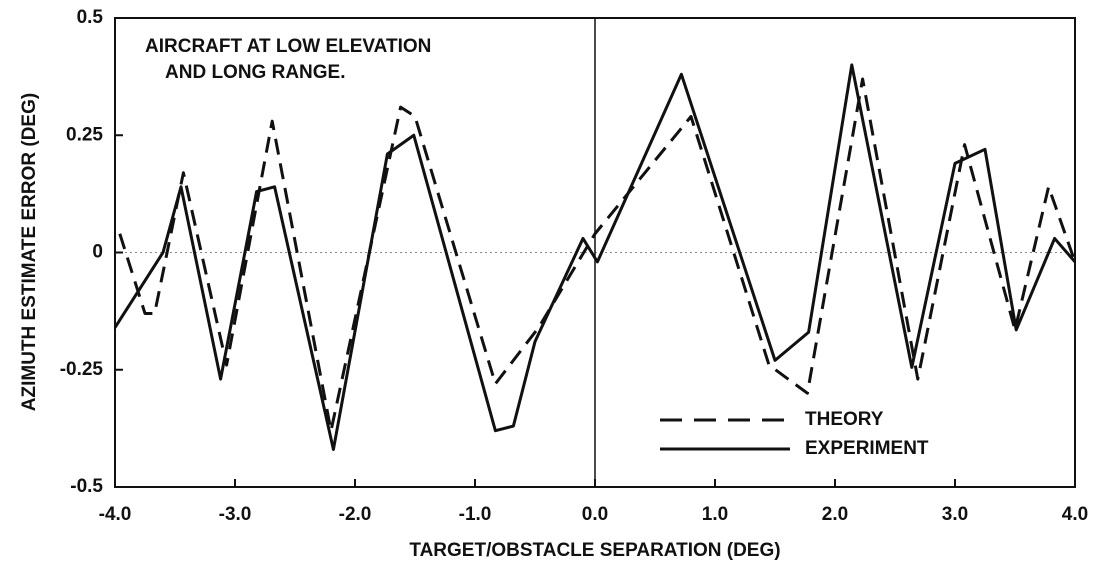 This screenshot has height=578, width=1103. I want to click on x-tick-label: 1.0, so click(715, 514).